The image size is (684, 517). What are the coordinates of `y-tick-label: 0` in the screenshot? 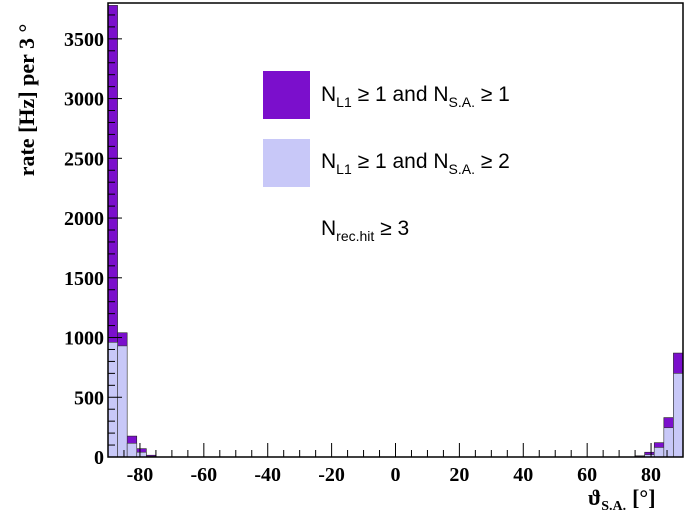 It's located at (99, 458).